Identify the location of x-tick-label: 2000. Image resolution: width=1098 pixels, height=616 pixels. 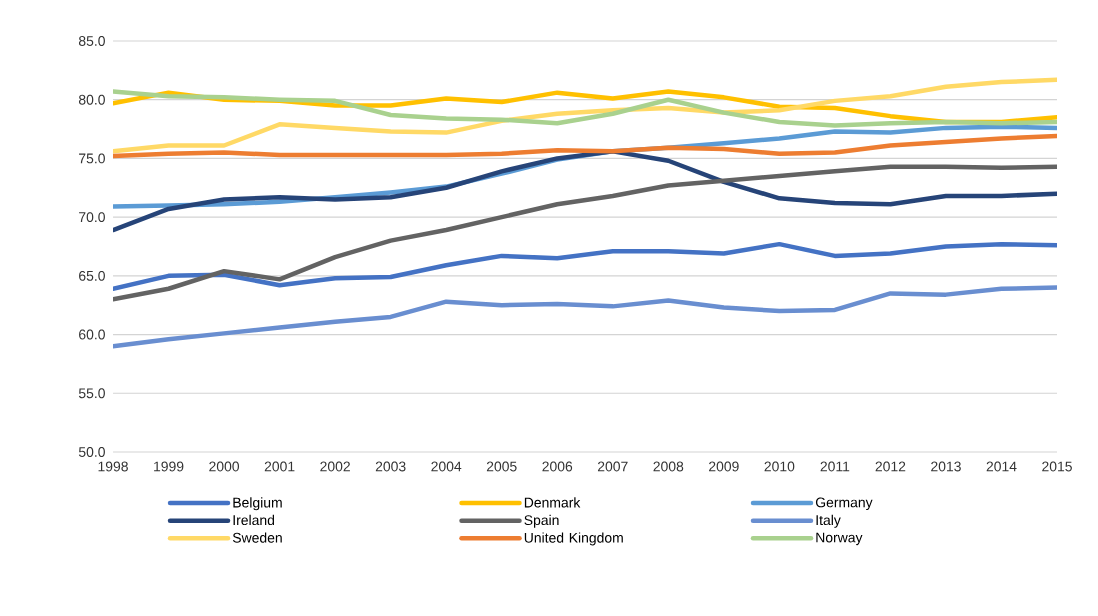
(224, 466).